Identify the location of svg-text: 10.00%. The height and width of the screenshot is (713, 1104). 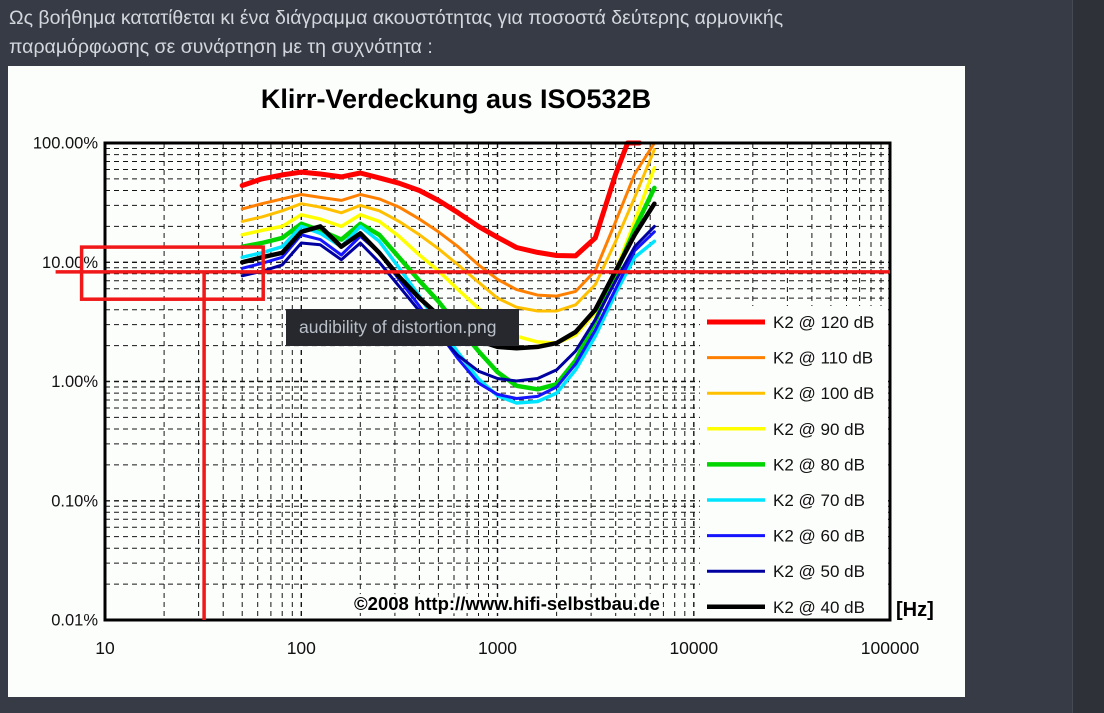
(70, 263).